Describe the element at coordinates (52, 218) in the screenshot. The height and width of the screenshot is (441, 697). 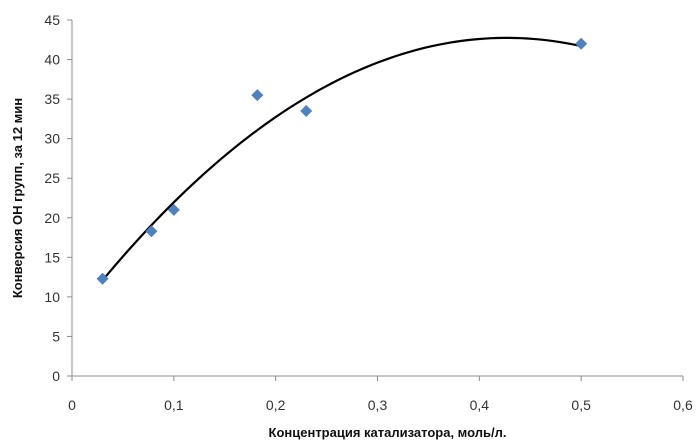
I see `y-tick-label: 20` at that location.